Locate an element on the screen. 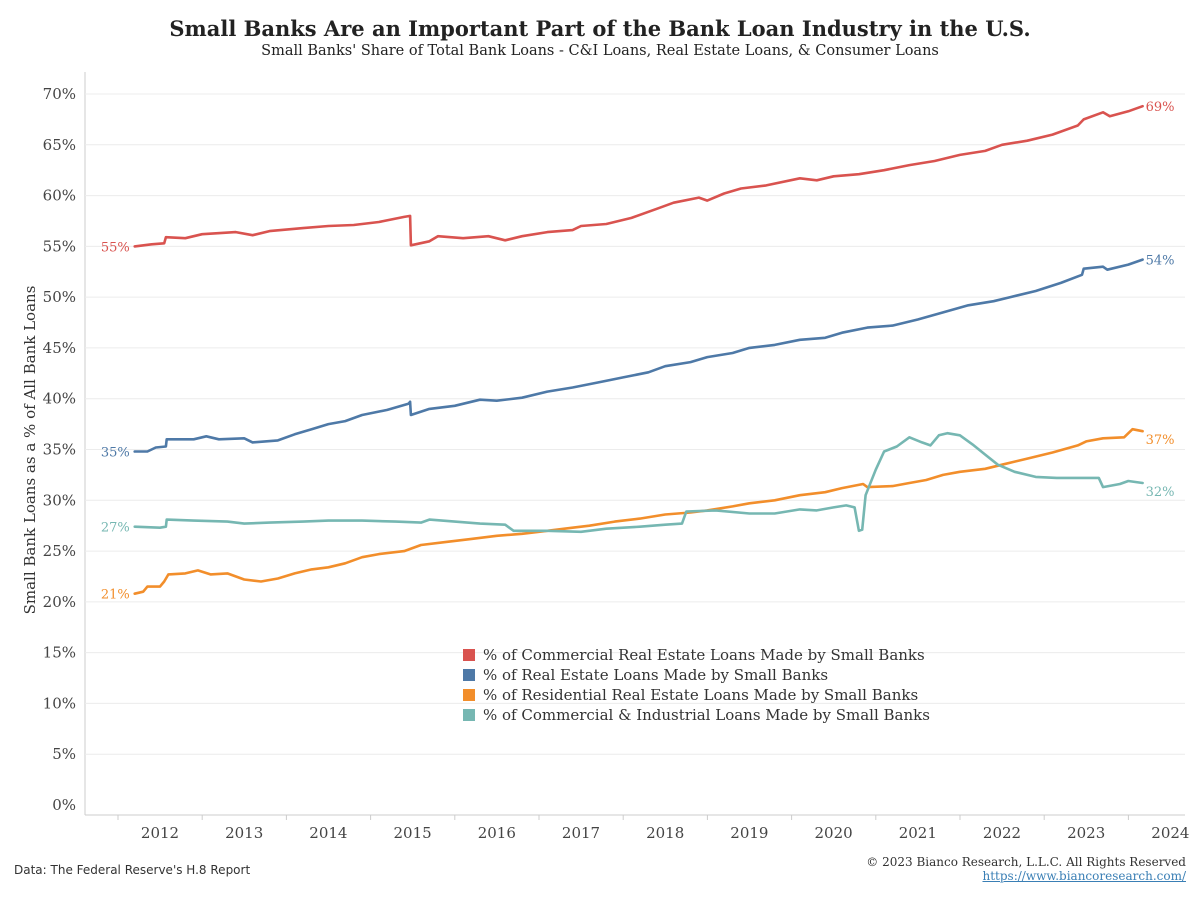  series-start-label: 21% is located at coordinates (115, 595).